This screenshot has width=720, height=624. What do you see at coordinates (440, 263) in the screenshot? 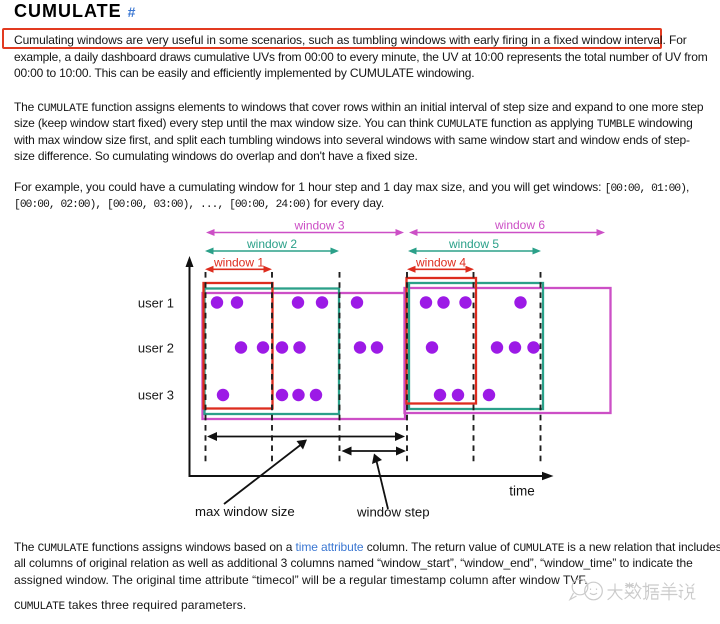
I see `svg-text: window 4` at bounding box center [440, 263].